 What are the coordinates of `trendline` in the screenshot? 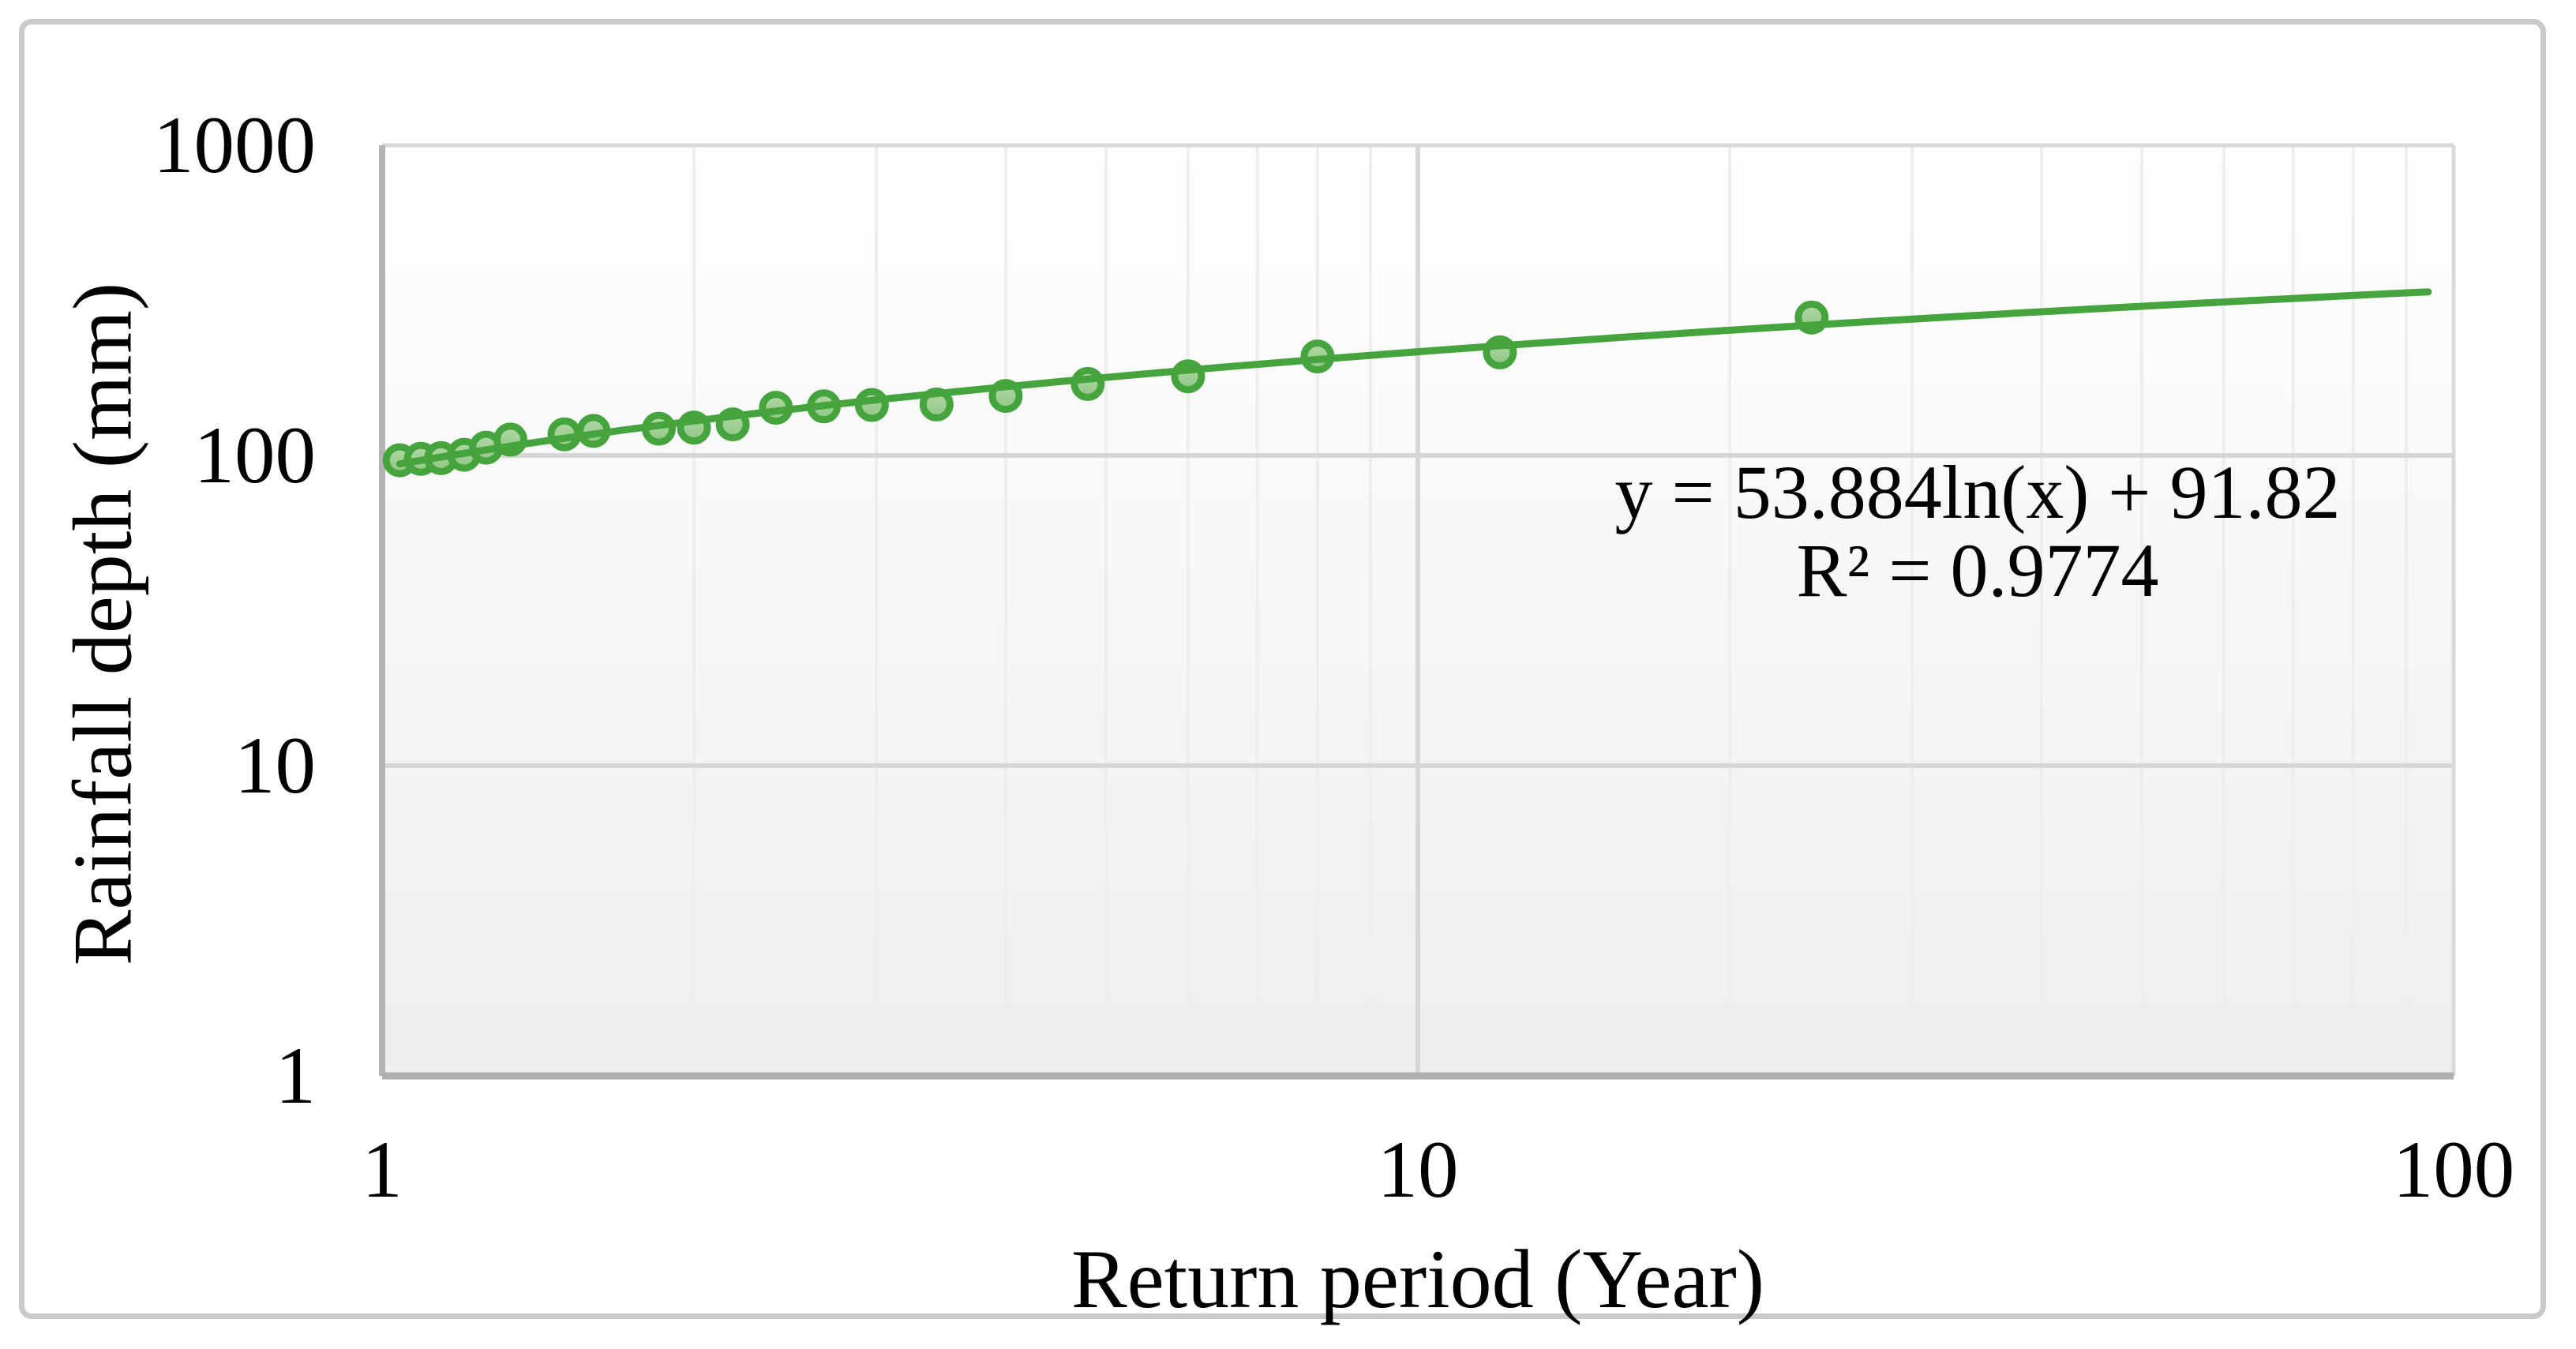 It's located at (1414, 378).